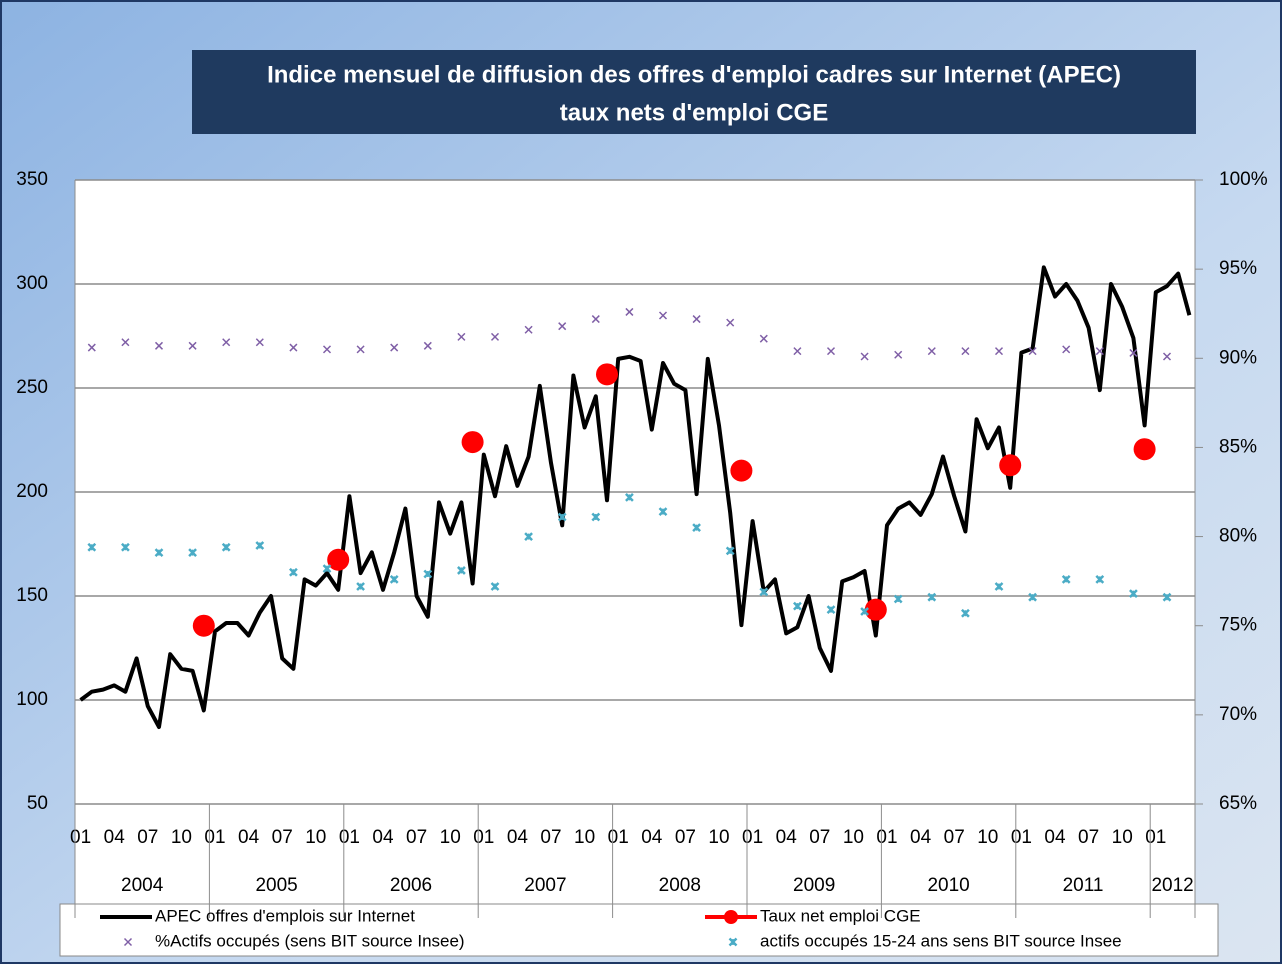 This screenshot has width=1282, height=964. What do you see at coordinates (276, 885) in the screenshot?
I see `x-group-label: 2005` at bounding box center [276, 885].